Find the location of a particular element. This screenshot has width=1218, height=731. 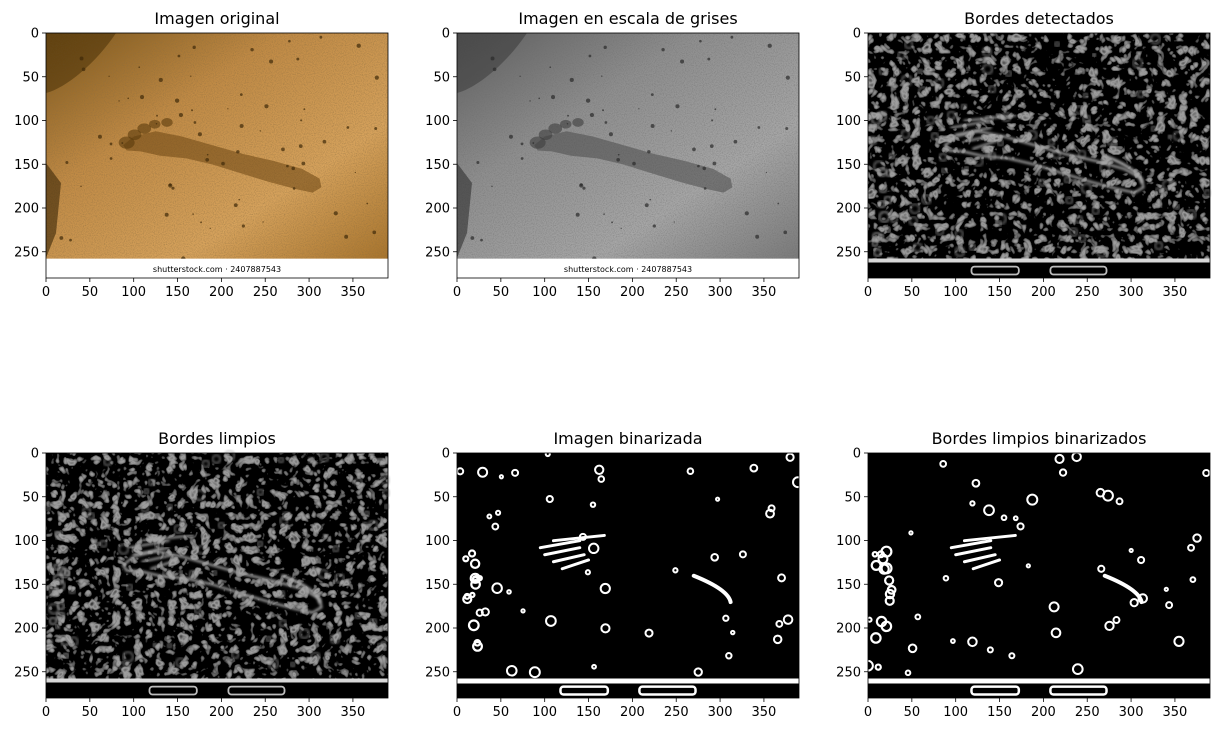

x-tick-label: 0 is located at coordinates (457, 712).